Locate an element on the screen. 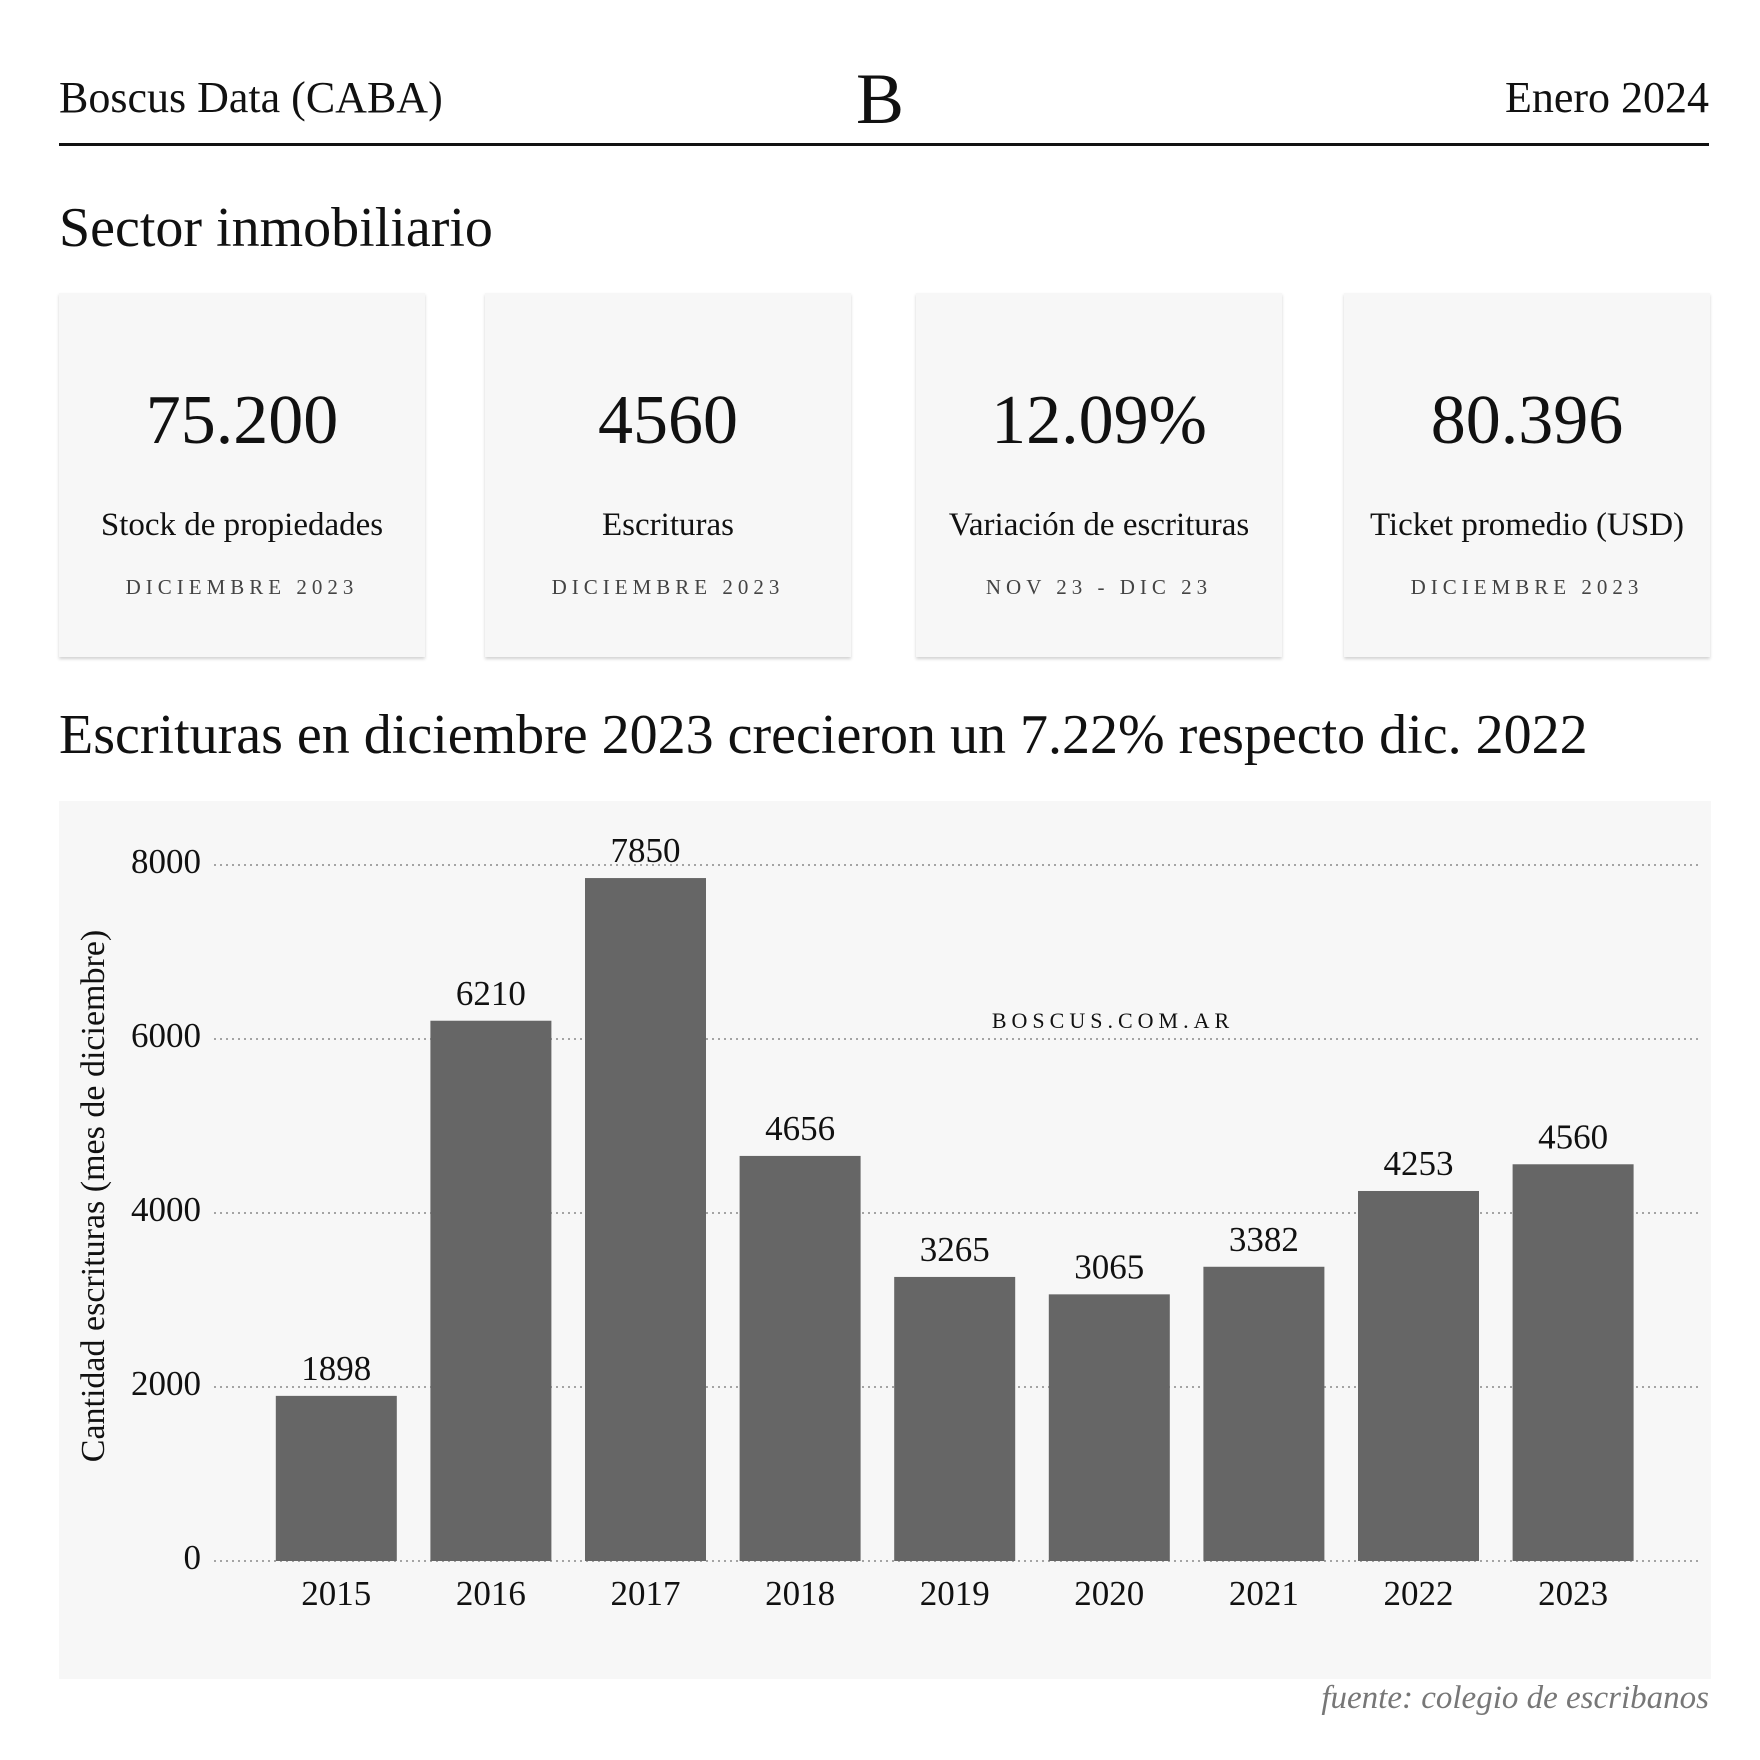 The image size is (1760, 1760). section-title: Sector inmobiliario is located at coordinates (276, 228).